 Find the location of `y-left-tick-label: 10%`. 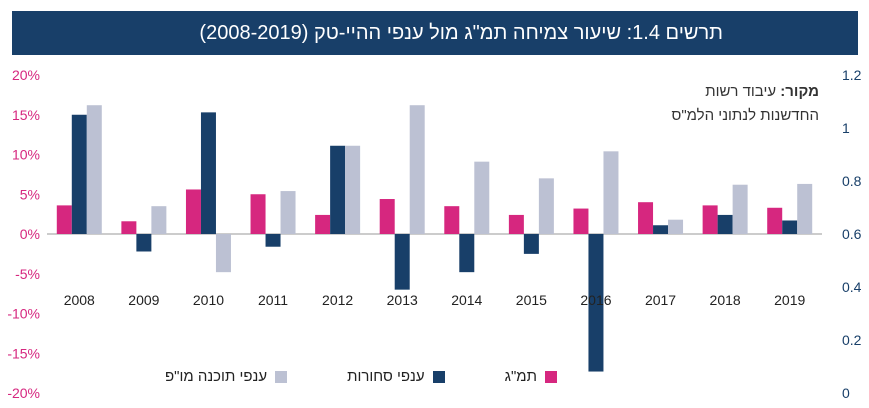

y-left-tick-label: 10% is located at coordinates (26, 155).